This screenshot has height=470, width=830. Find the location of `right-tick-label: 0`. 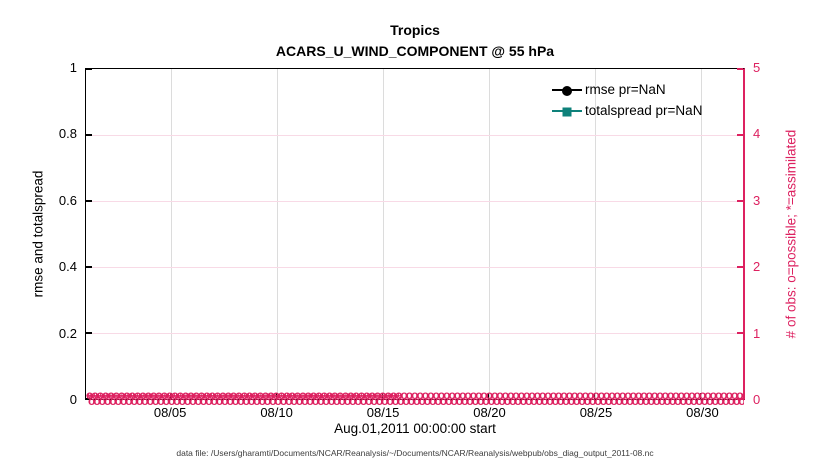

right-tick-label: 0 is located at coordinates (757, 399).